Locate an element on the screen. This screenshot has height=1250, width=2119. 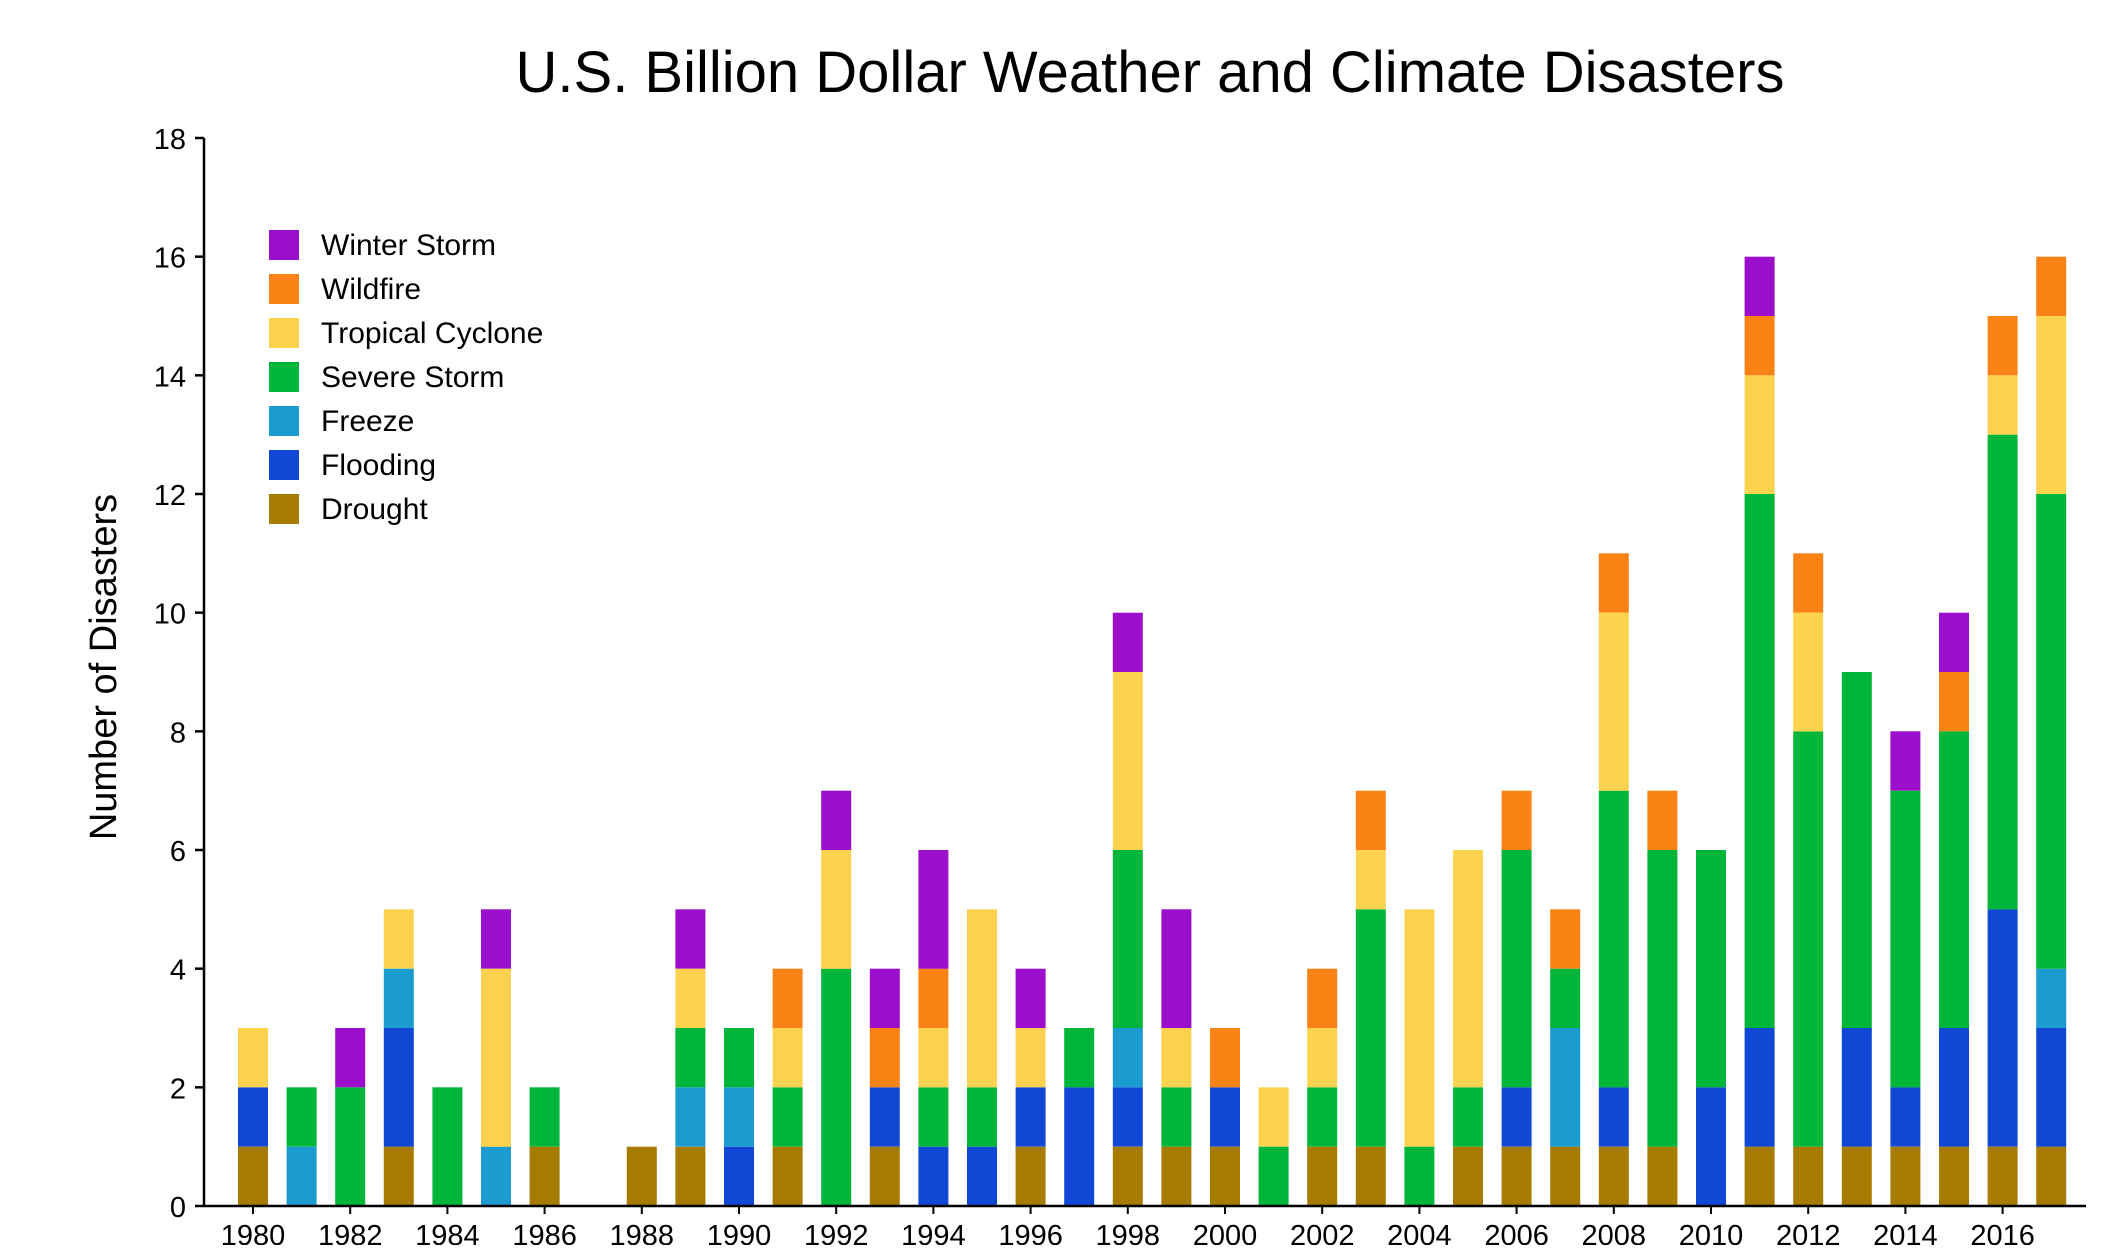
bar-drought-1998 is located at coordinates (1127, 1176).